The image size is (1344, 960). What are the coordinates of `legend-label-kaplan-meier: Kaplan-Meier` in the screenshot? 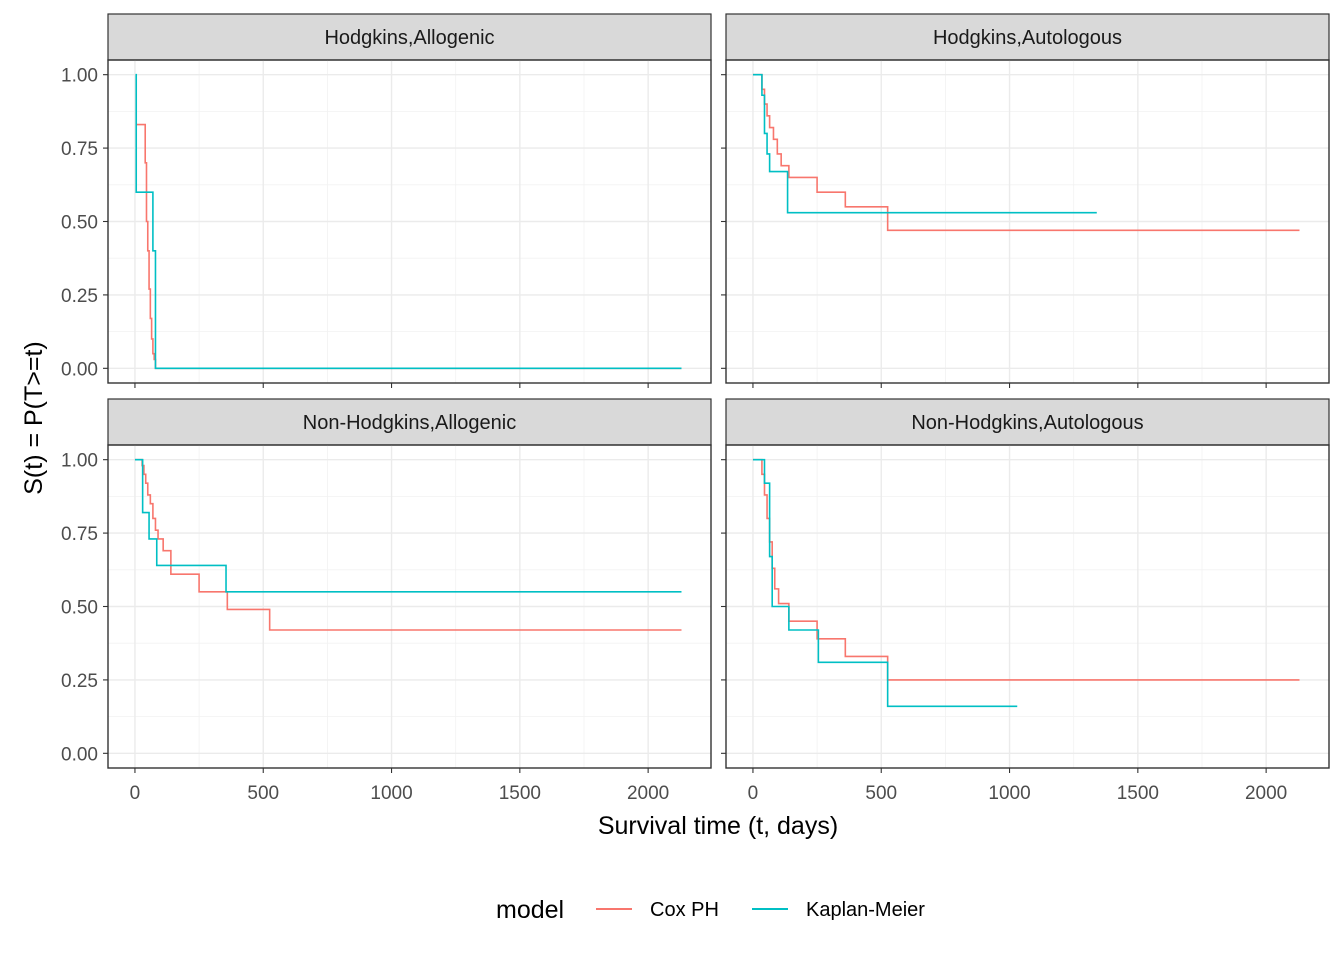 It's located at (865, 910).